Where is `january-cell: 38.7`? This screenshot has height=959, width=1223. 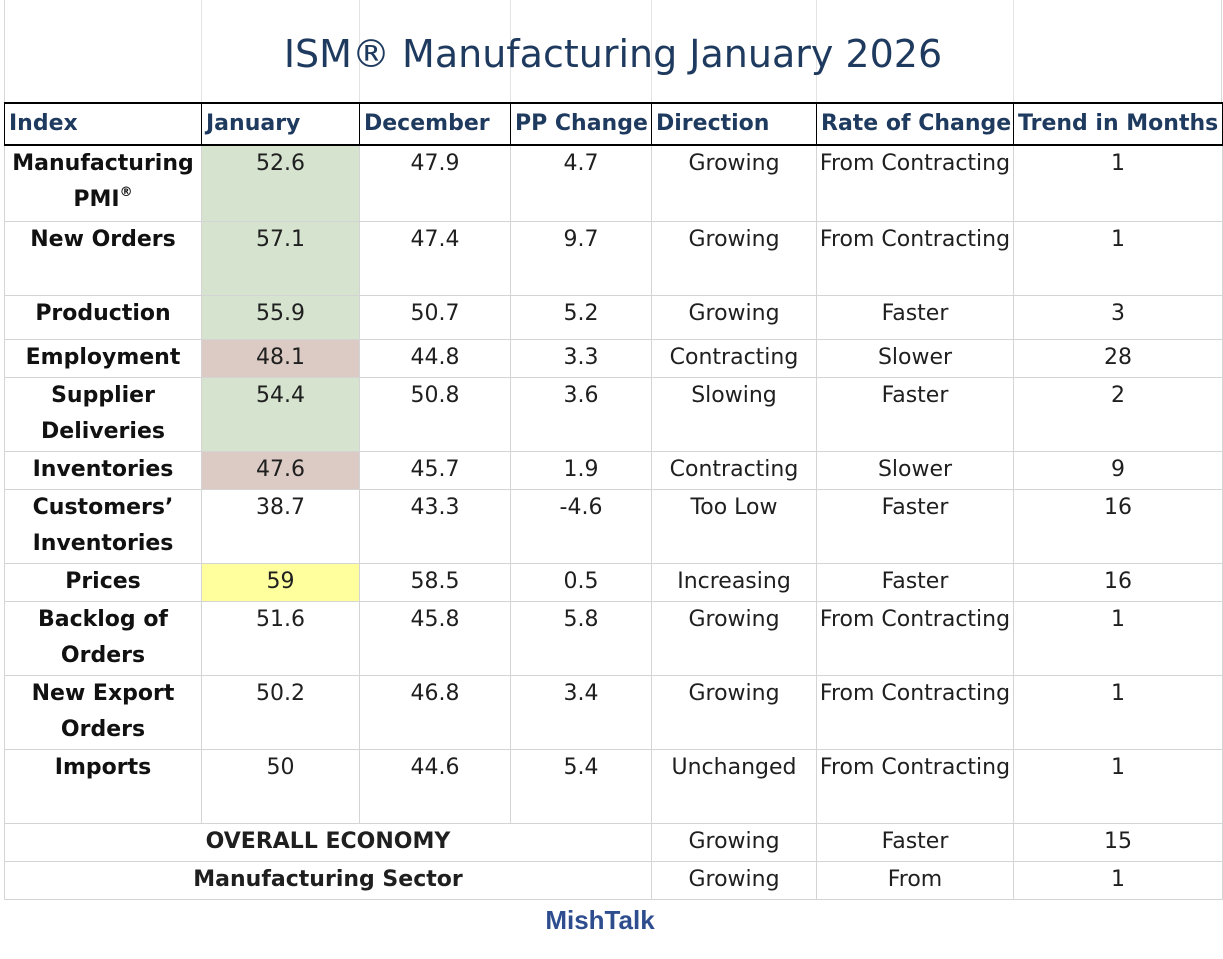
january-cell: 38.7 is located at coordinates (280, 526).